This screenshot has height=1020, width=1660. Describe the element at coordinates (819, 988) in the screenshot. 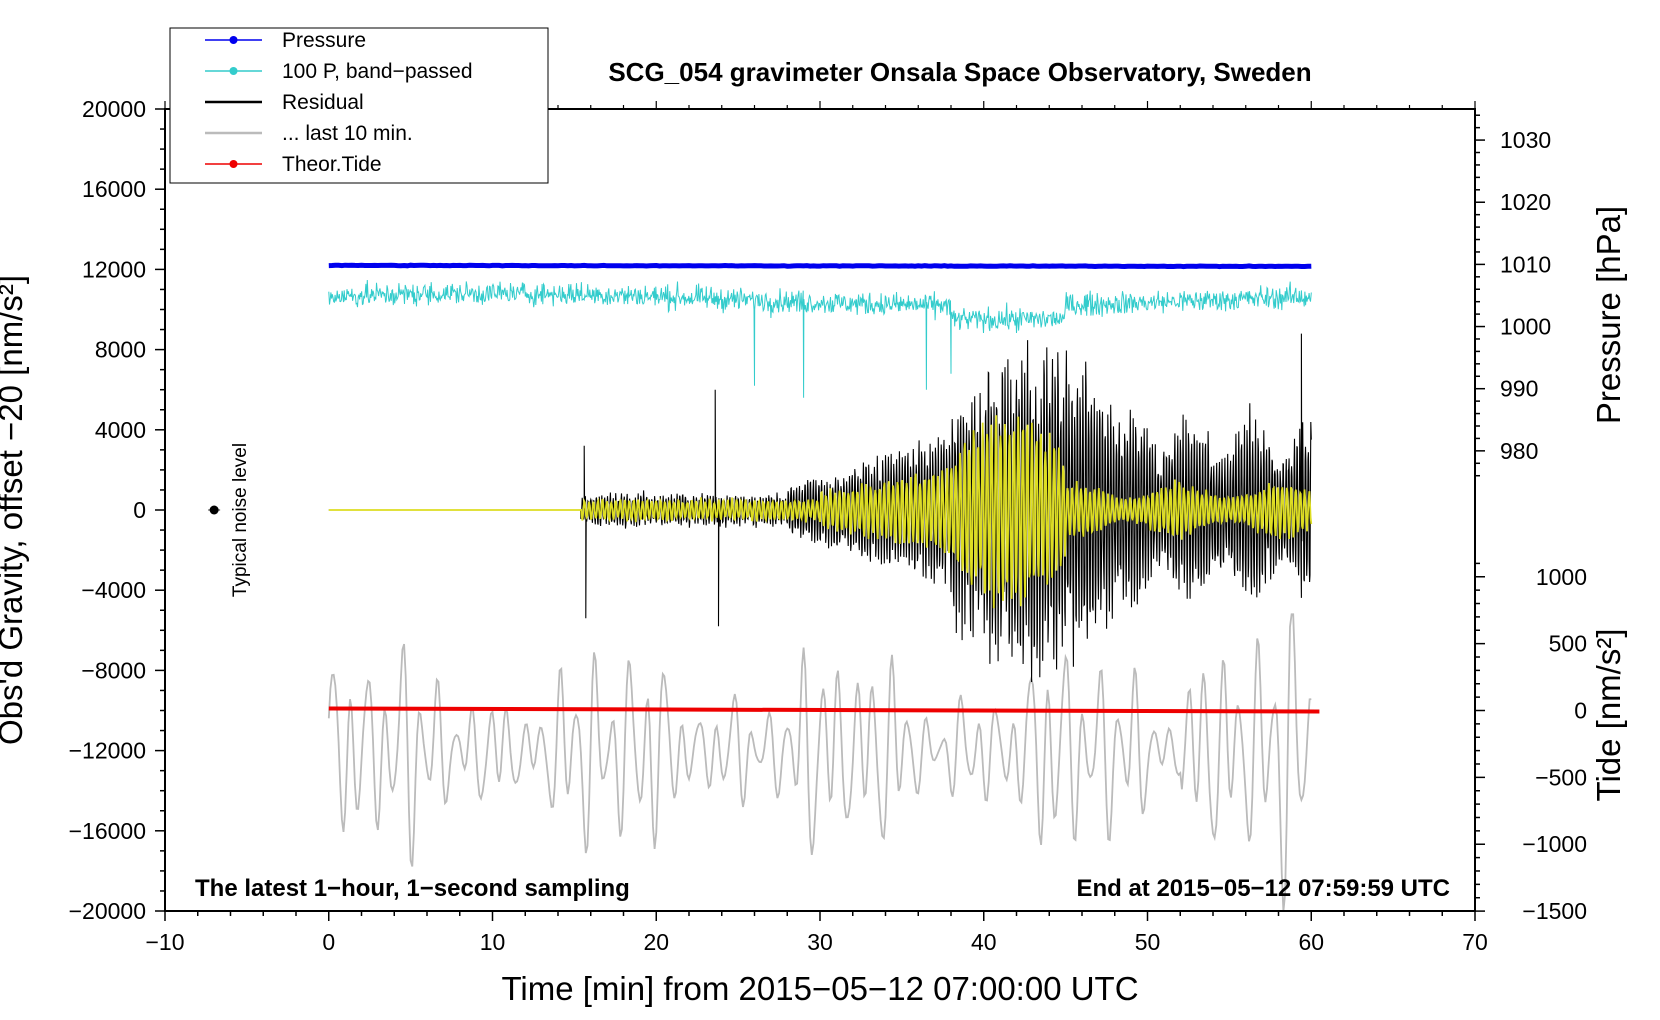

I see `x-axis-title: Time [min] from 2015−05−12 07:00:00 UTC` at that location.